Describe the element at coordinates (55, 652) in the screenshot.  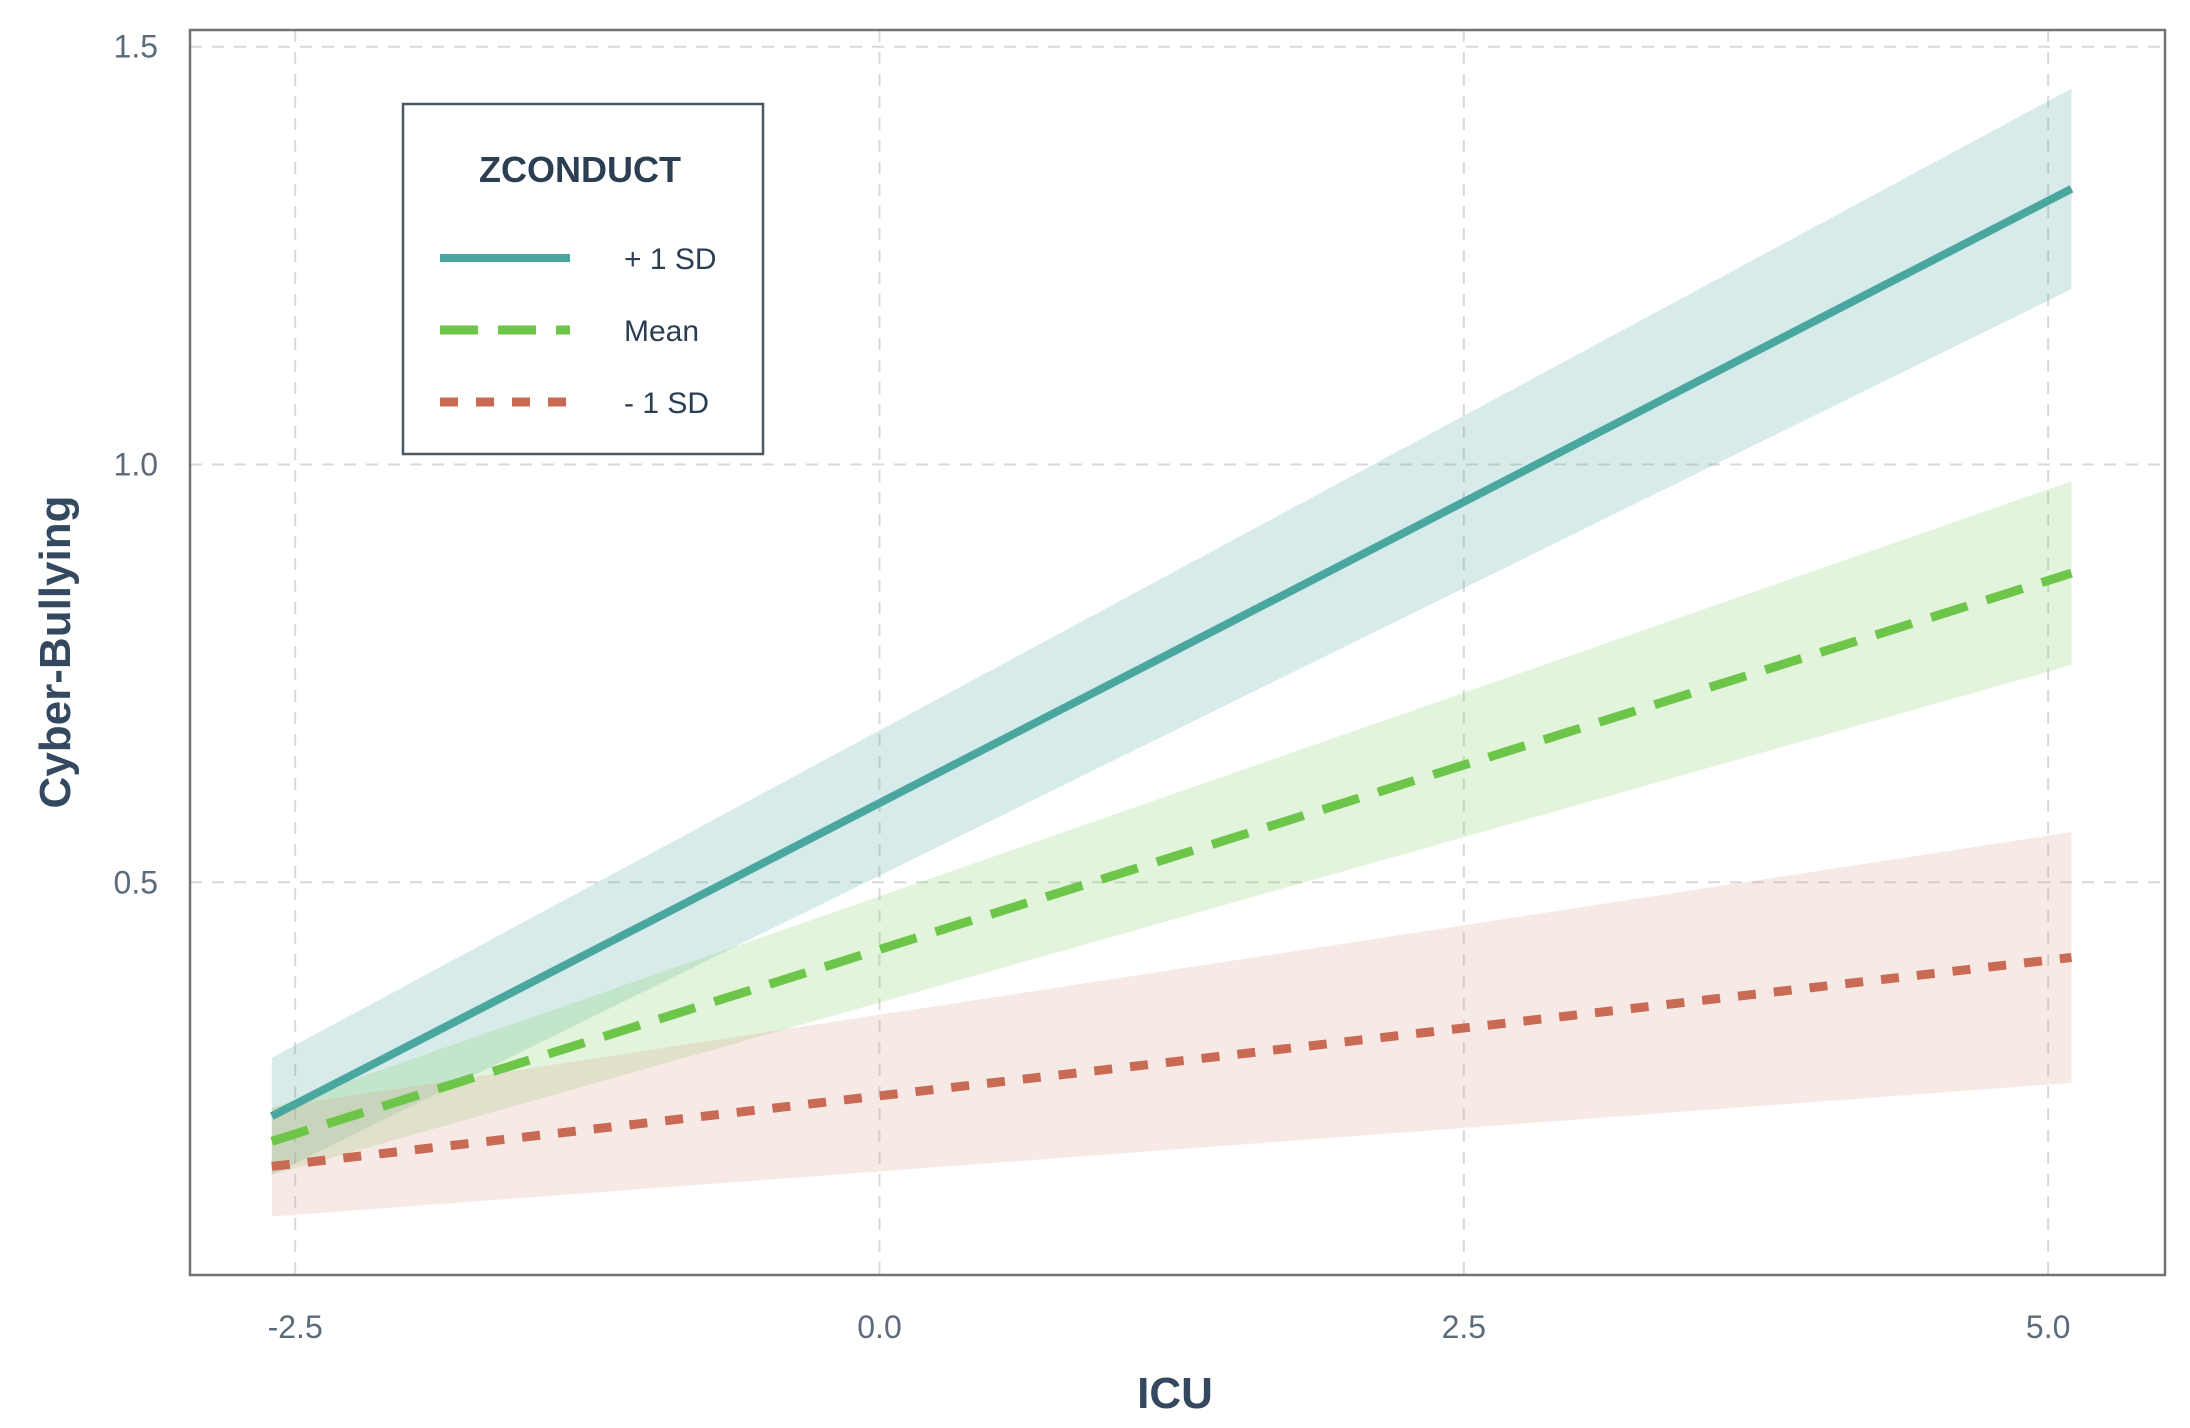
I see `y-axis-title: Cyber-Bullying` at that location.